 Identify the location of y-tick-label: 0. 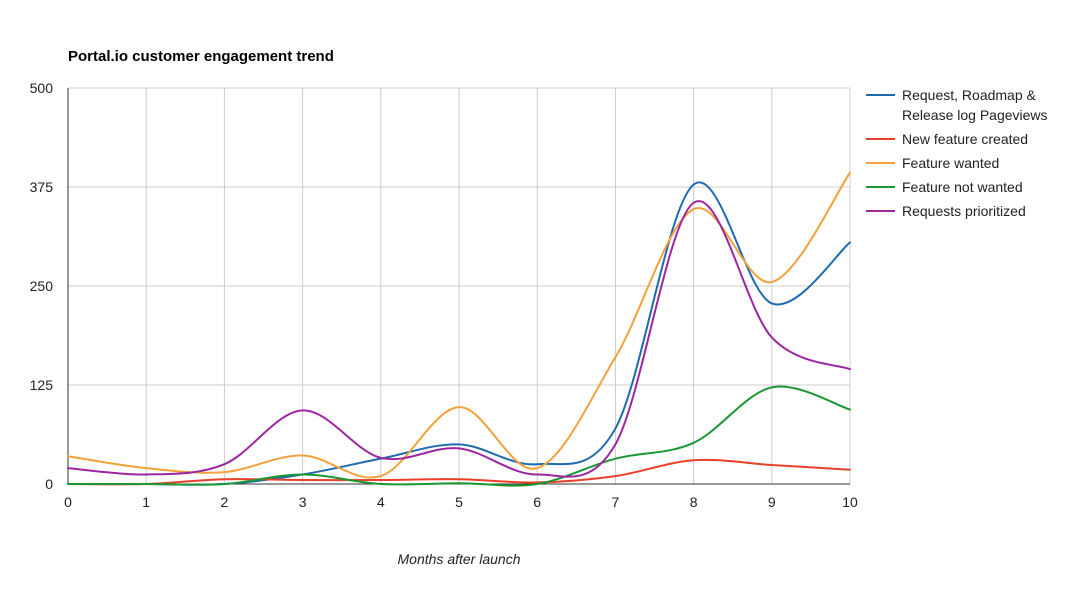
(49, 484).